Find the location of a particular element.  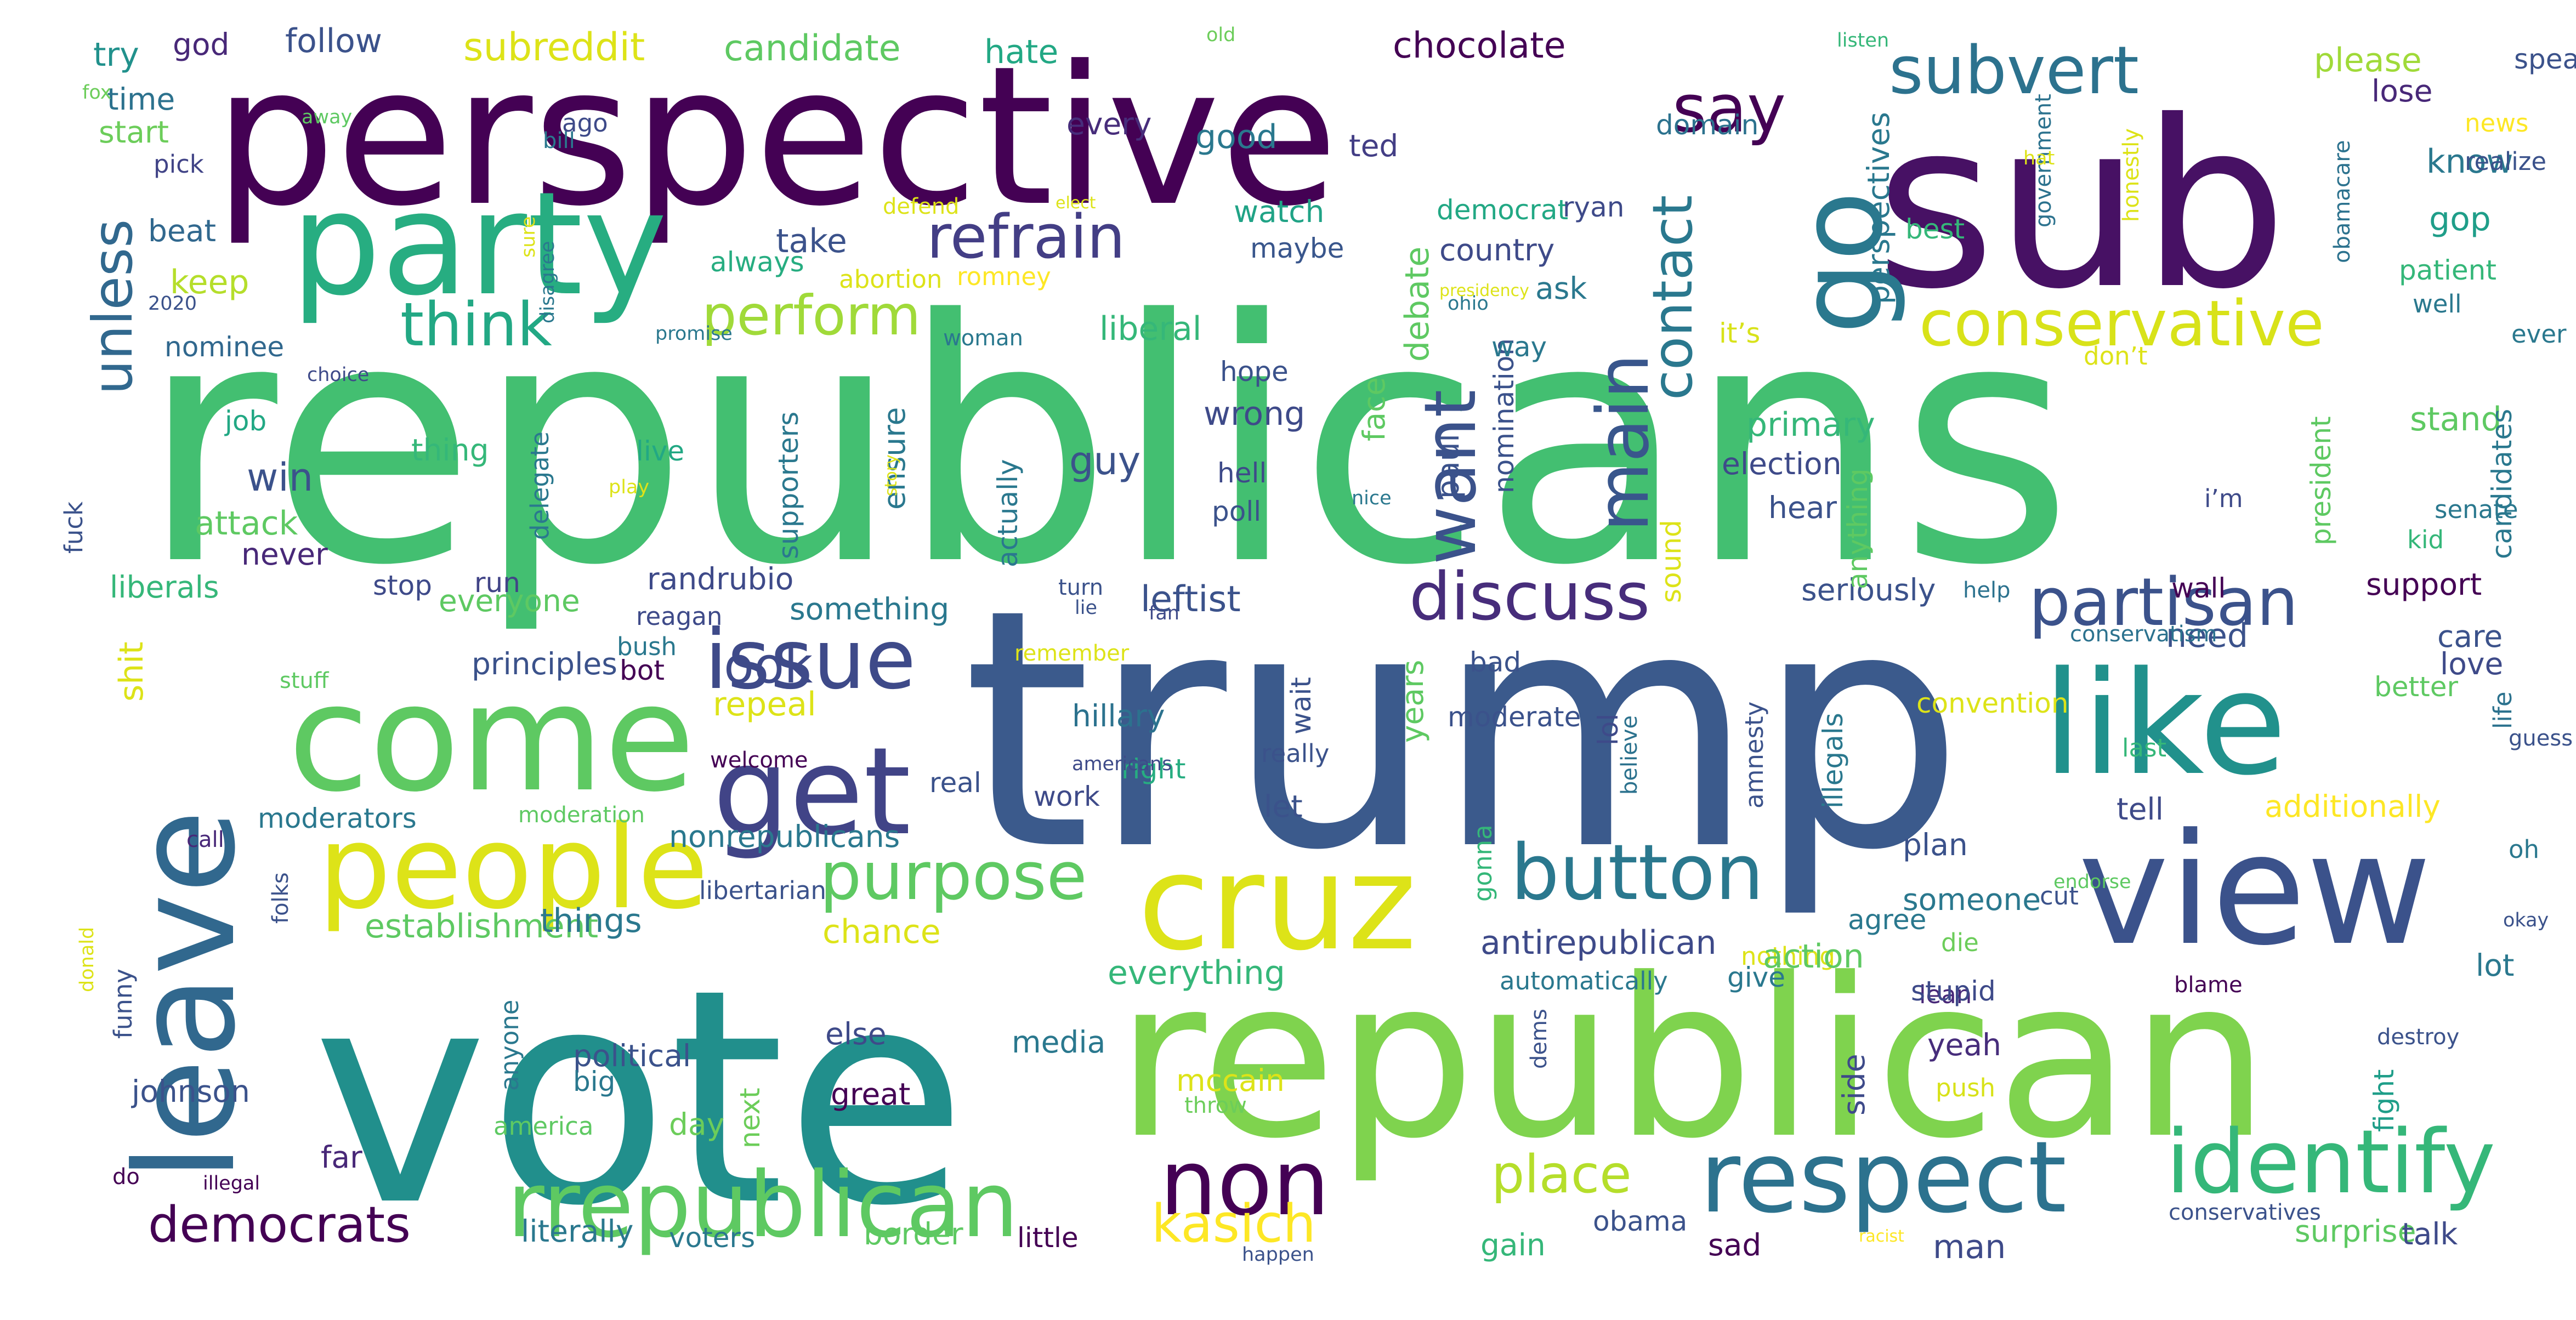

word-non: non is located at coordinates (1245, 1183).